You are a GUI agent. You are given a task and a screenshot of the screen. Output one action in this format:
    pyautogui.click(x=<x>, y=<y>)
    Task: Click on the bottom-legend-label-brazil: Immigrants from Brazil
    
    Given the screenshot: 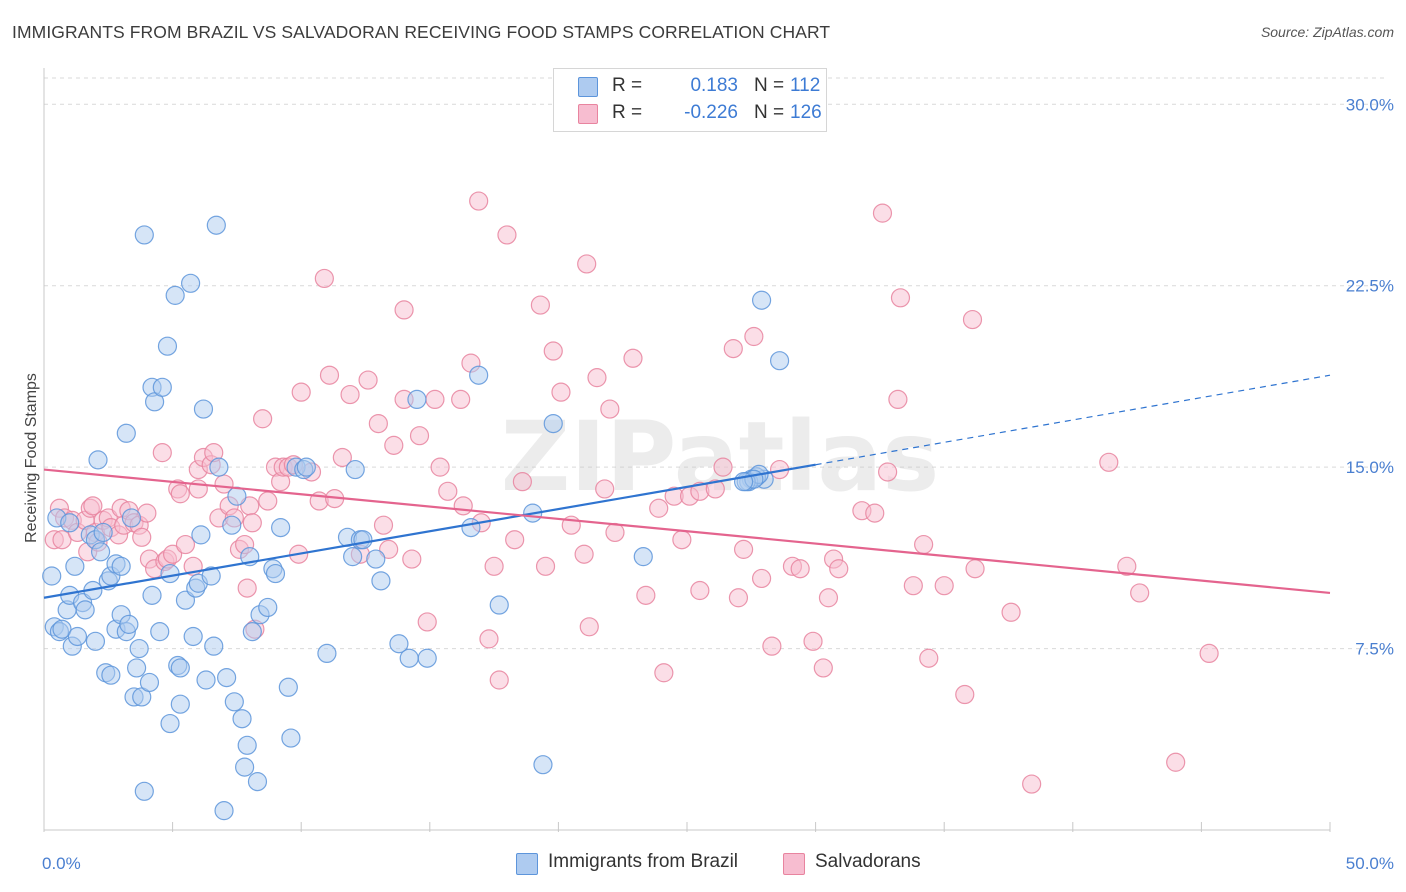 What is the action you would take?
    pyautogui.click(x=643, y=861)
    